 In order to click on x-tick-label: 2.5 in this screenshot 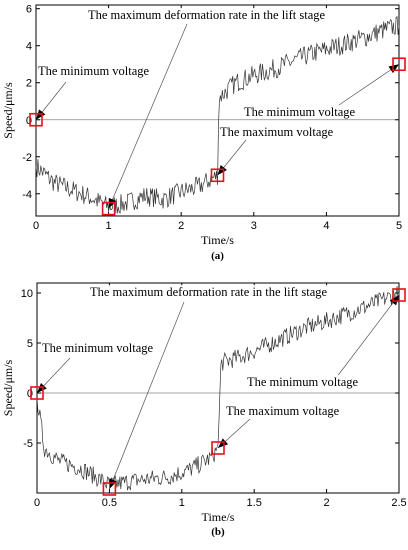, I will do `click(398, 503)`.